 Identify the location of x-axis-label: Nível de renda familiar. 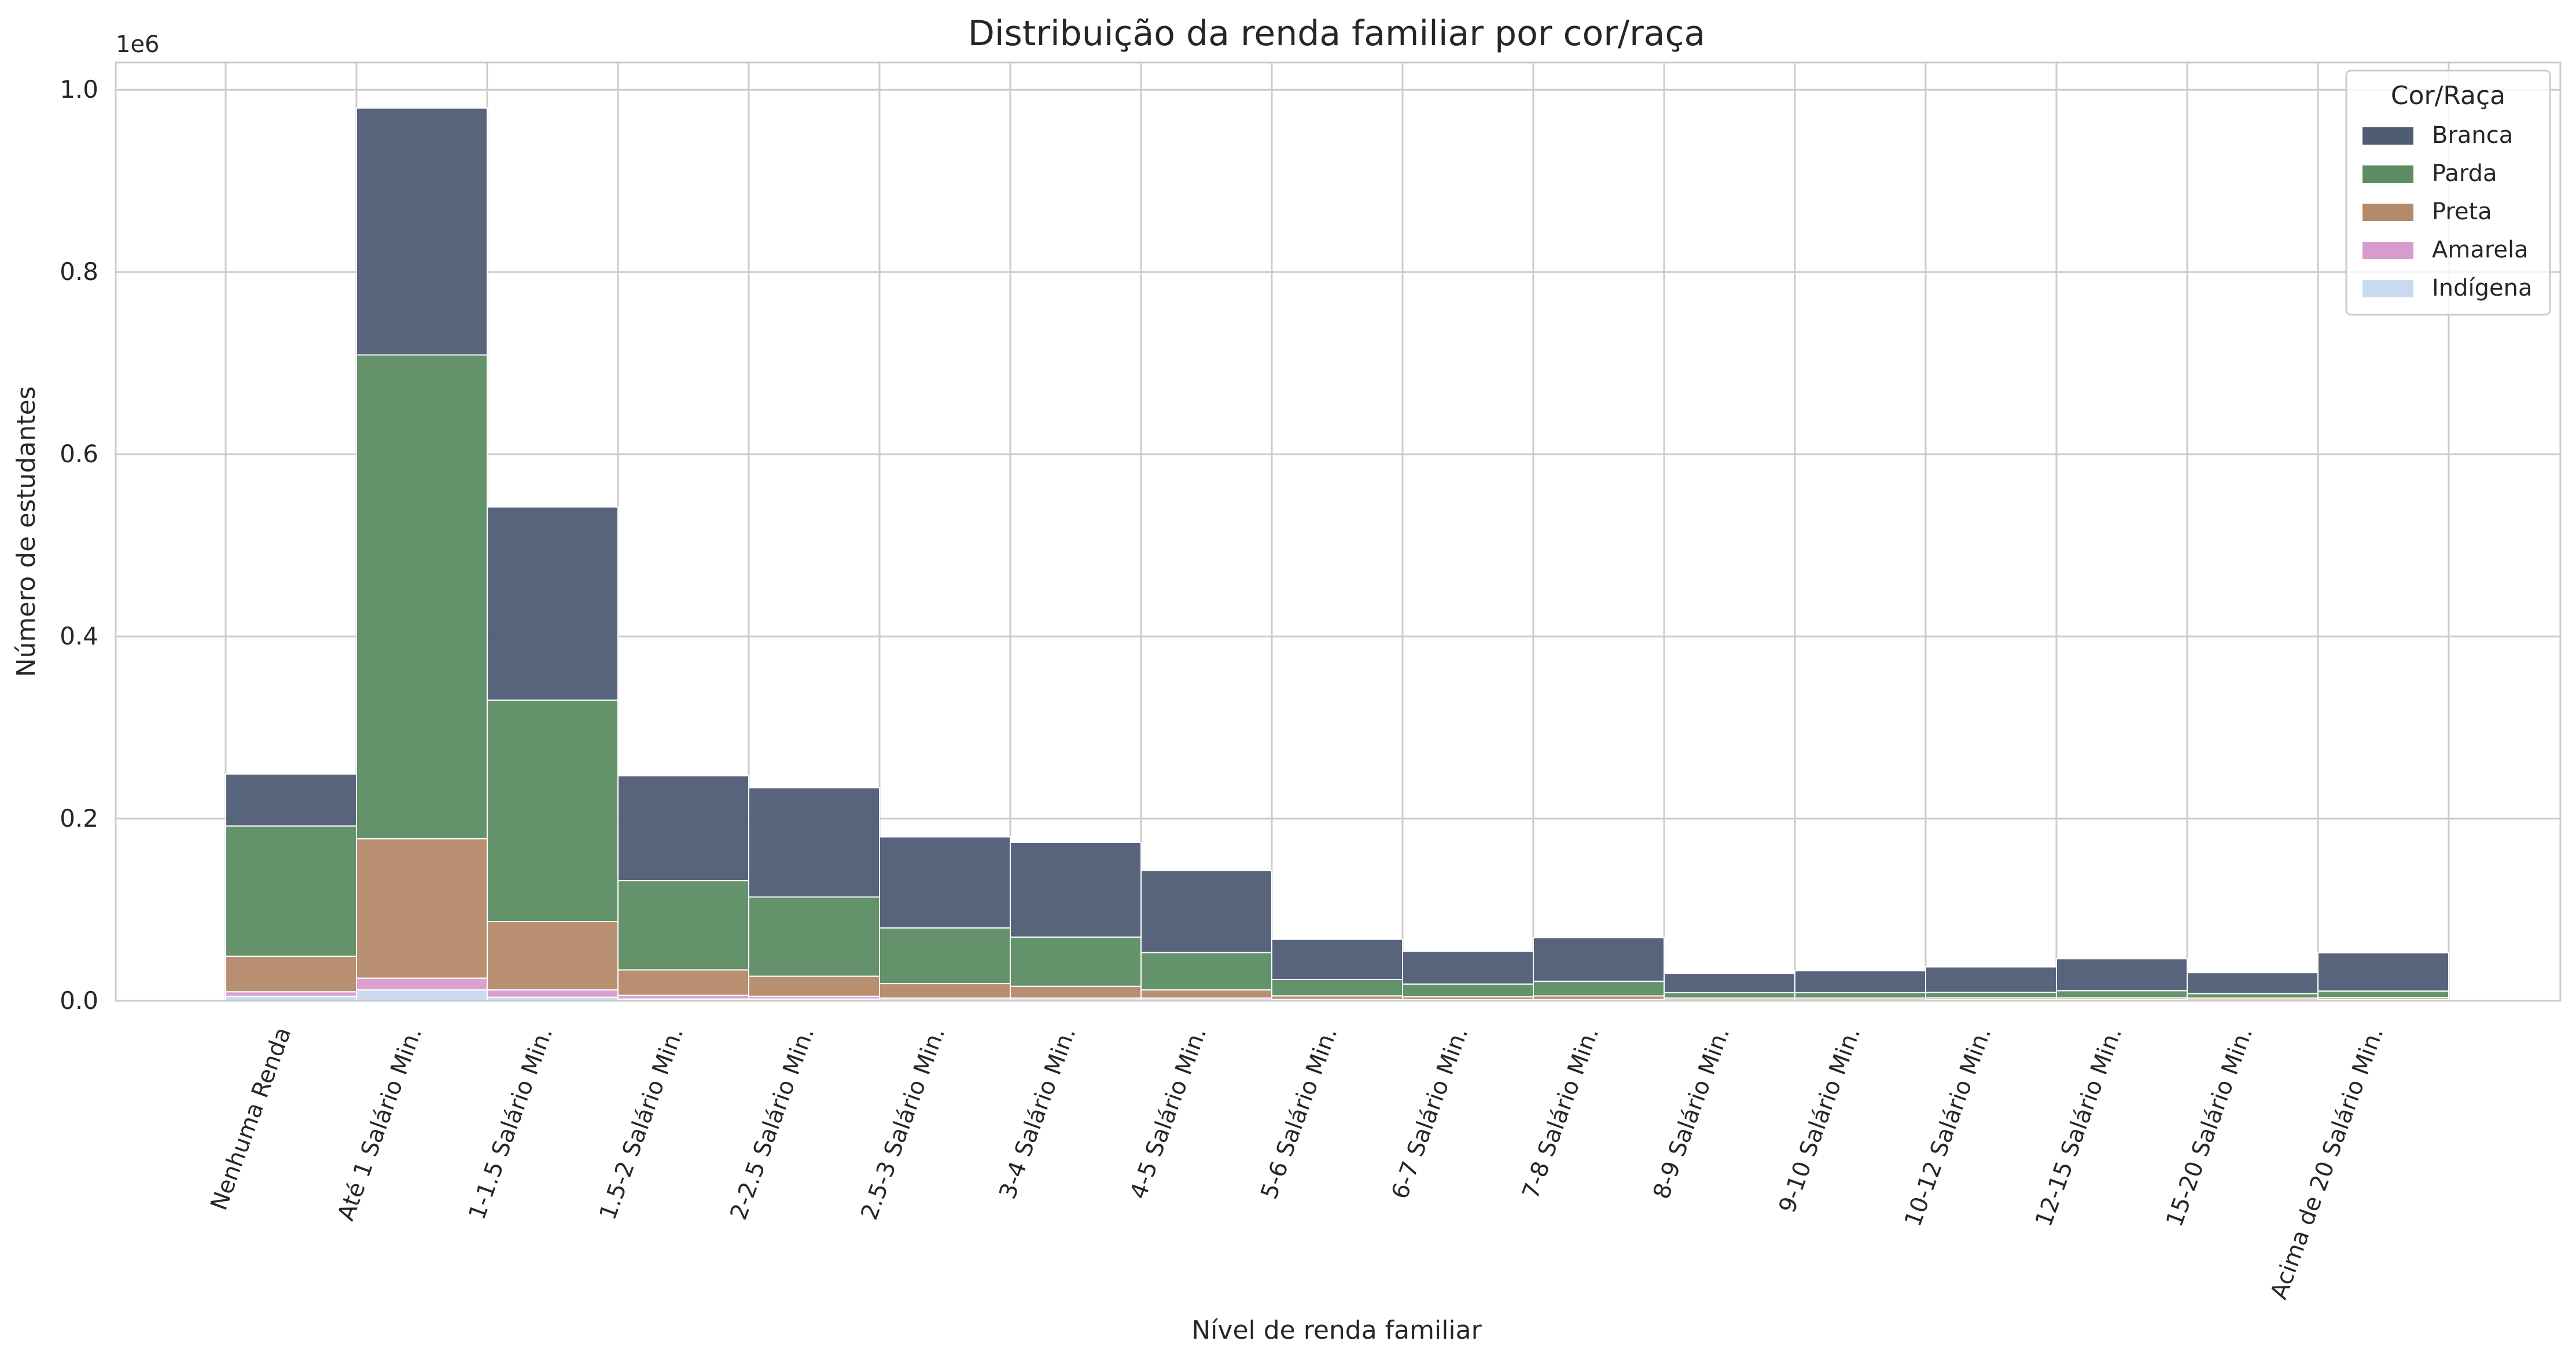
(1336, 1330).